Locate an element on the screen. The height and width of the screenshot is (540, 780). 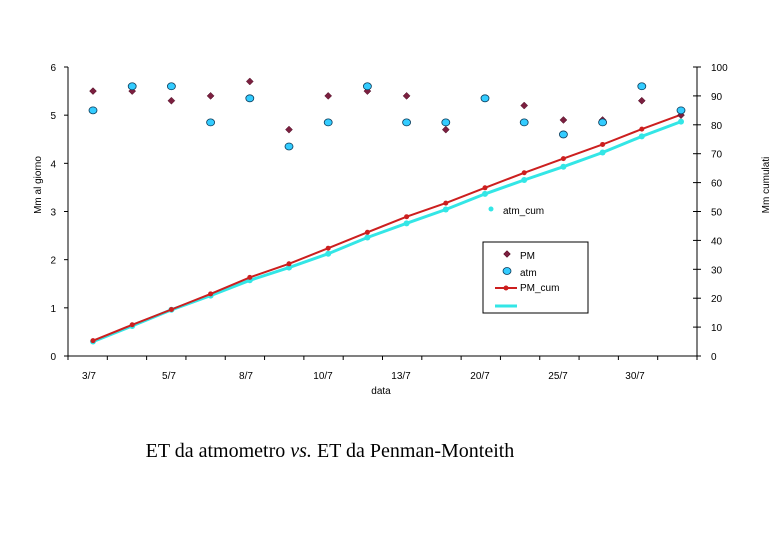
legend-pm-label: PM is located at coordinates (527, 256).